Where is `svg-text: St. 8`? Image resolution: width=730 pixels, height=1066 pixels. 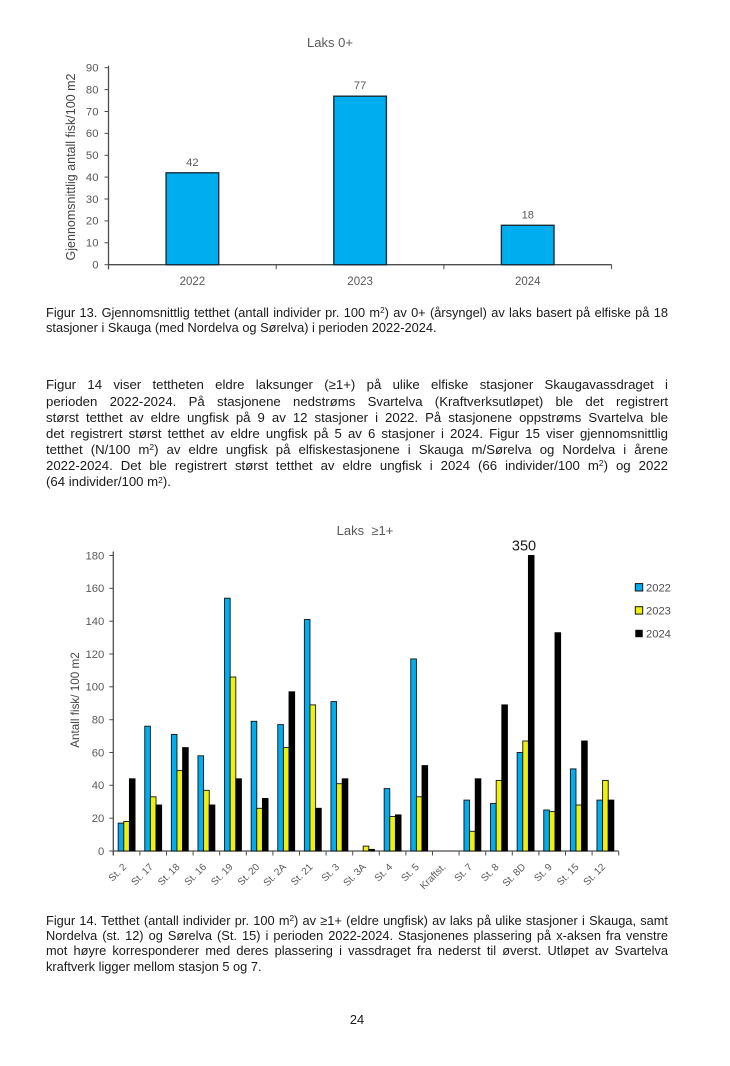 svg-text: St. 8 is located at coordinates (490, 873).